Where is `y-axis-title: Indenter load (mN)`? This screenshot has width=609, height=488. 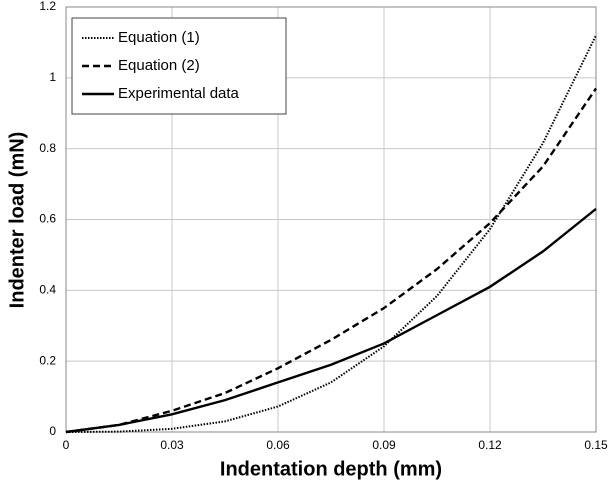 y-axis-title: Indenter load (mN) is located at coordinates (17, 220).